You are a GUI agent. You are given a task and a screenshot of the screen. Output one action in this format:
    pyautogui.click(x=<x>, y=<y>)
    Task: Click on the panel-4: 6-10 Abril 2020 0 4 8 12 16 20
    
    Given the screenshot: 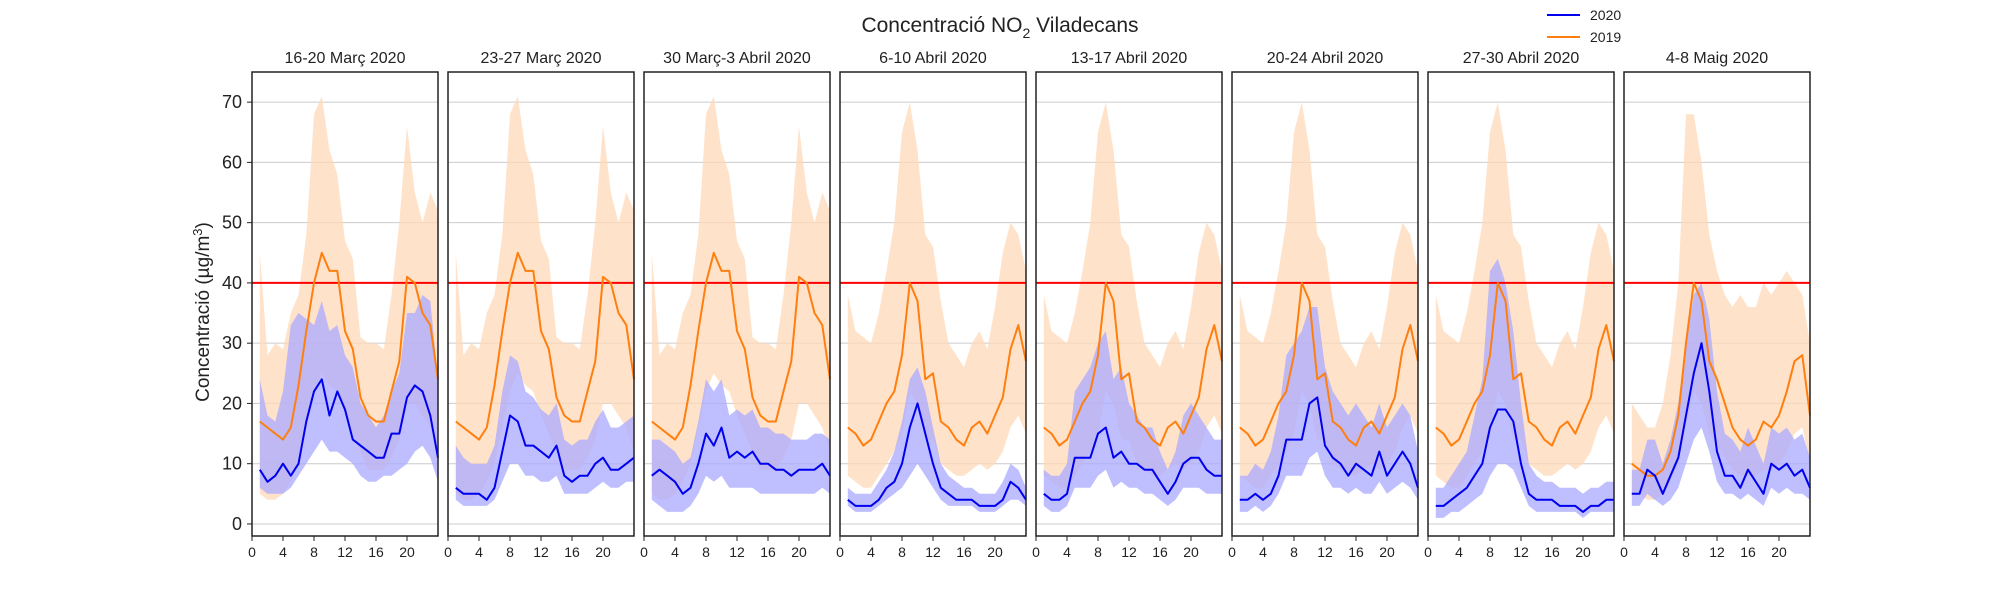 What is the action you would take?
    pyautogui.click(x=931, y=305)
    